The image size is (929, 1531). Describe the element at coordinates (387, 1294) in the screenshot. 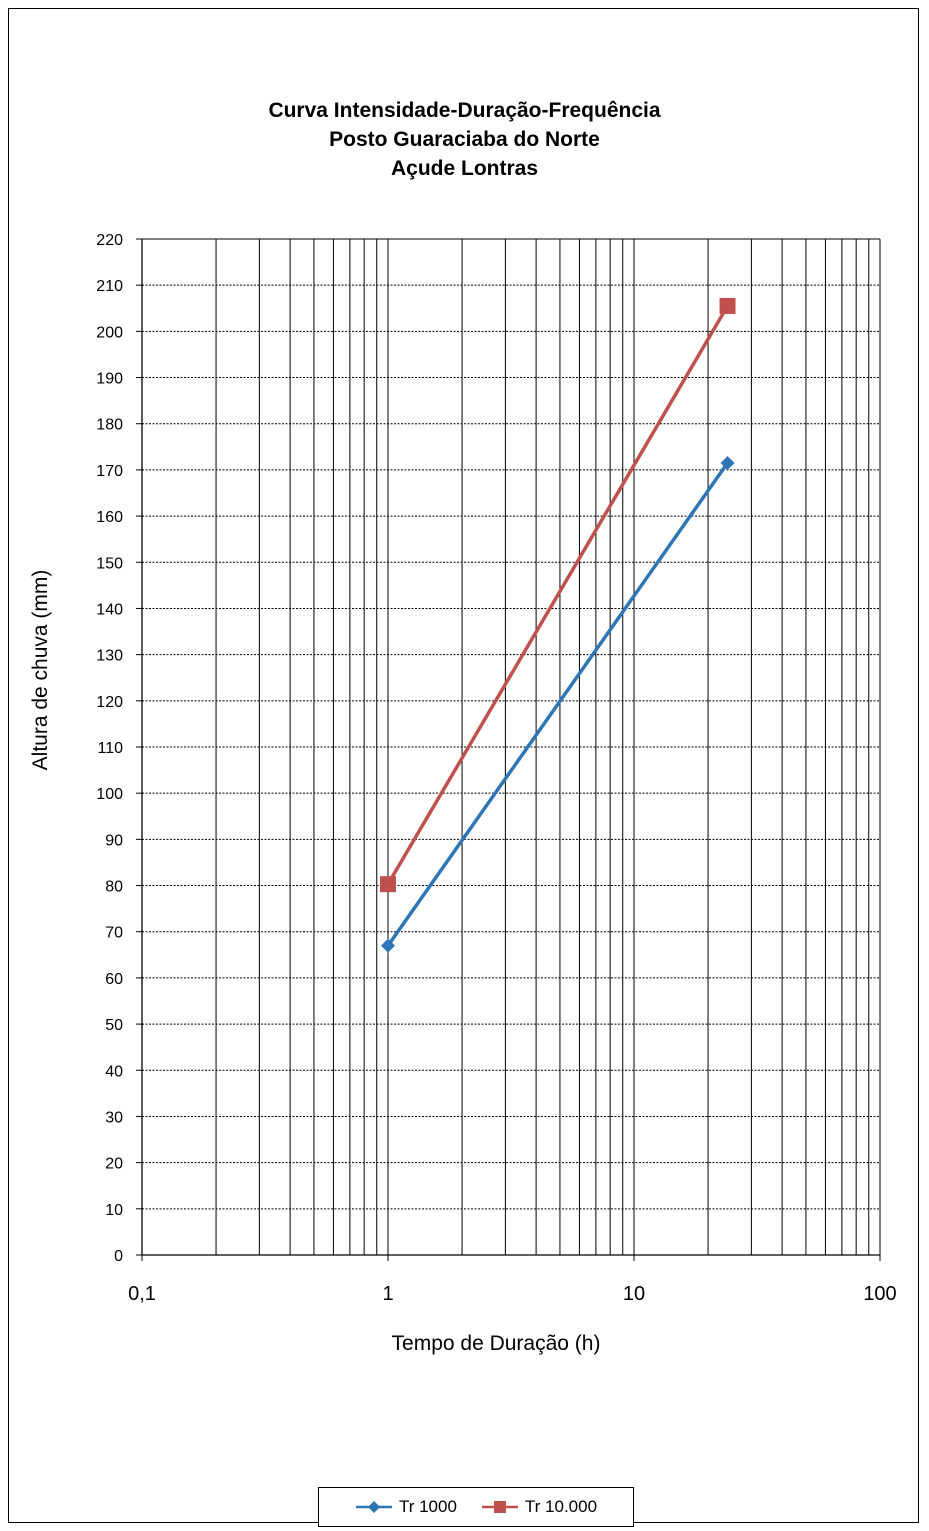

I see `x-tick-label: 1` at that location.